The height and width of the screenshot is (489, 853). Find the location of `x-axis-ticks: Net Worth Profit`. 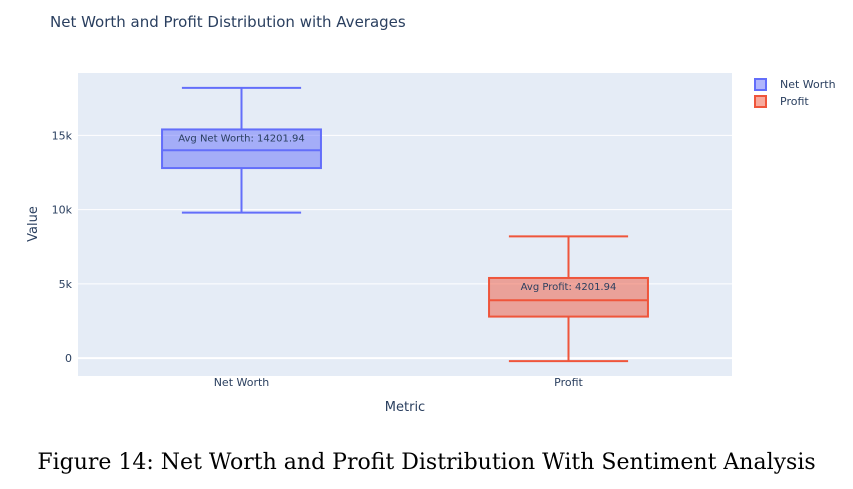

x-axis-ticks: Net Worth Profit is located at coordinates (399, 382).